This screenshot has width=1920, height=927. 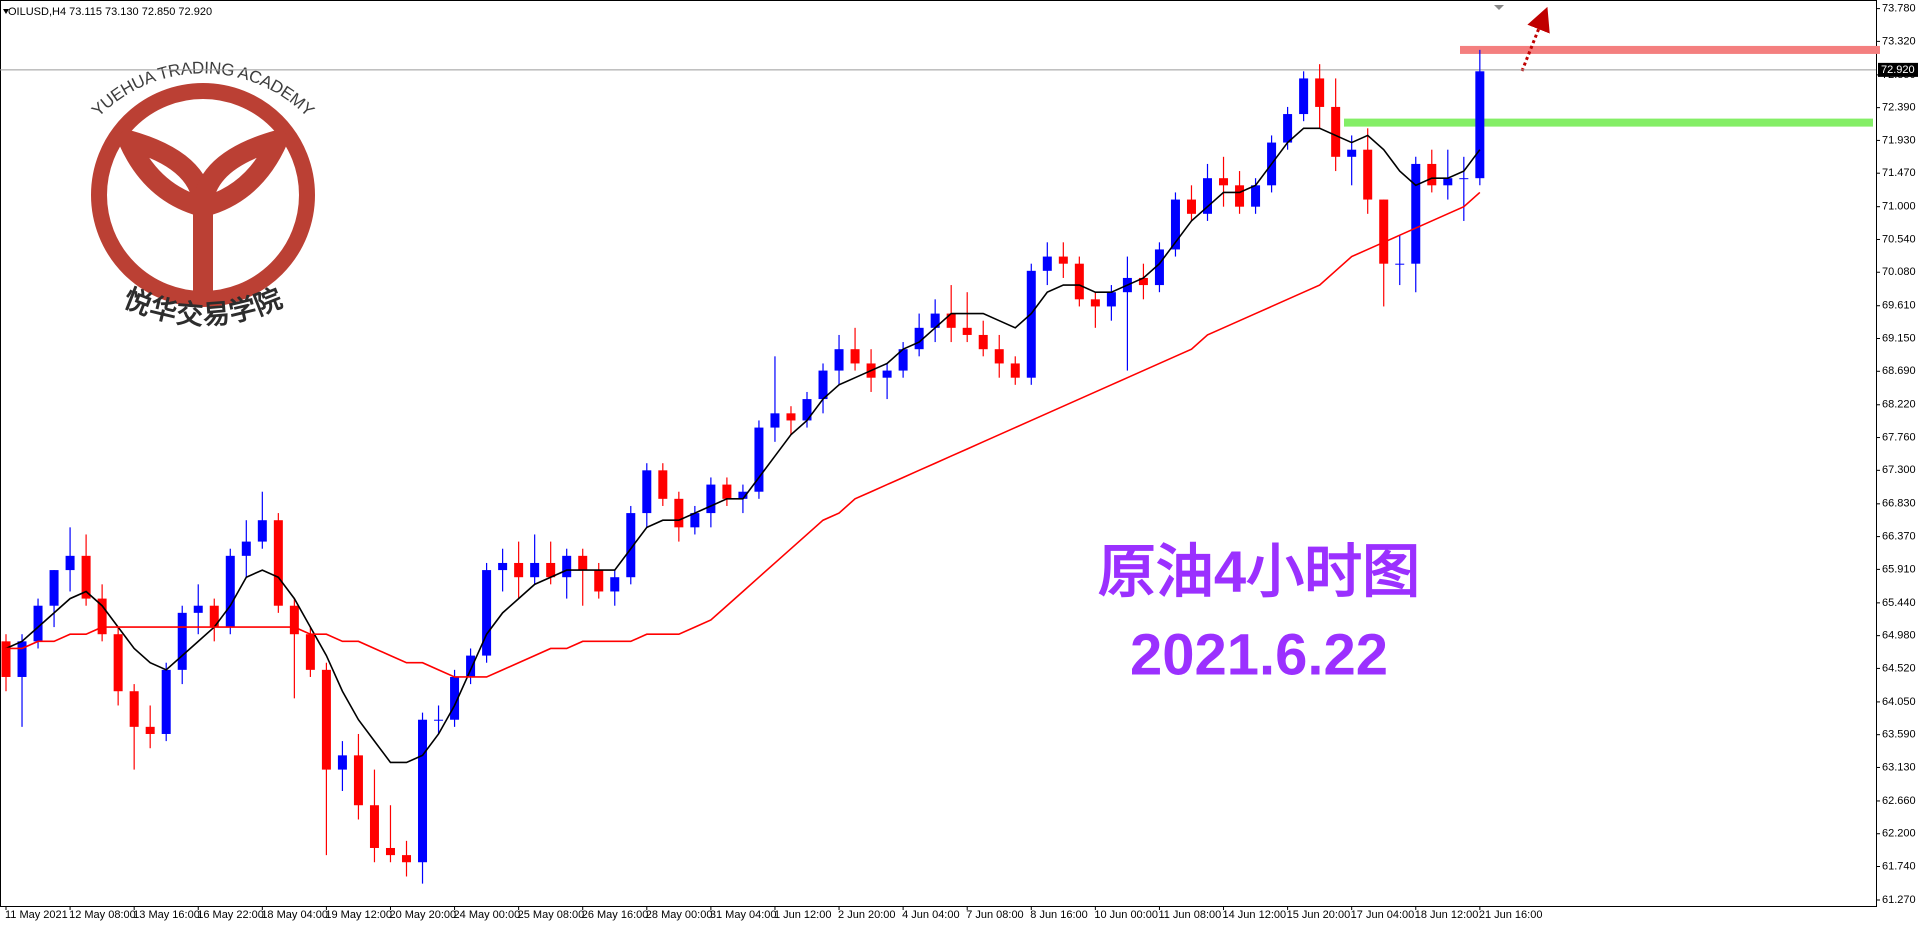 I want to click on x-tick-label: 18 May 04:00, so click(x=294, y=915).